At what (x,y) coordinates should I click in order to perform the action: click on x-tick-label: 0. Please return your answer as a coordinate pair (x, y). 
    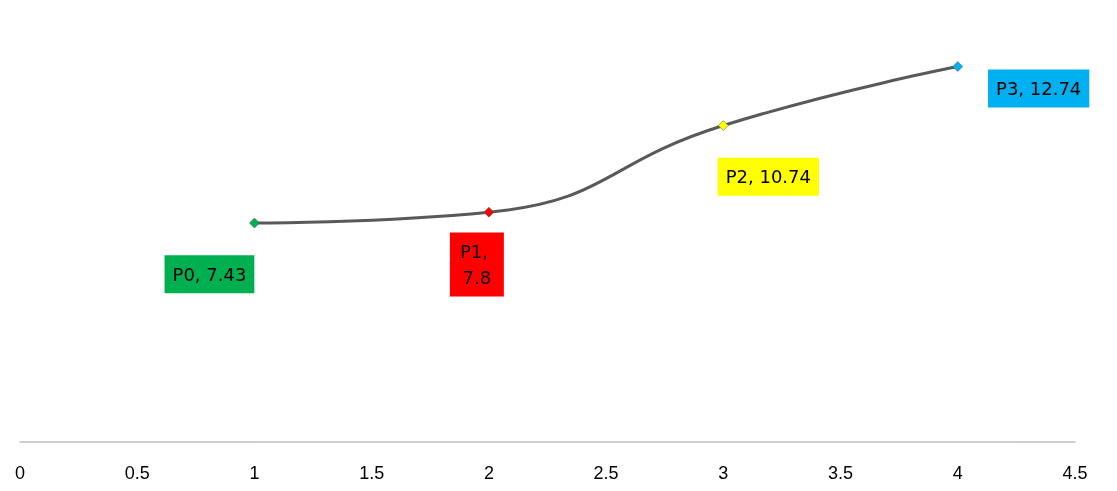
    Looking at the image, I should click on (20, 473).